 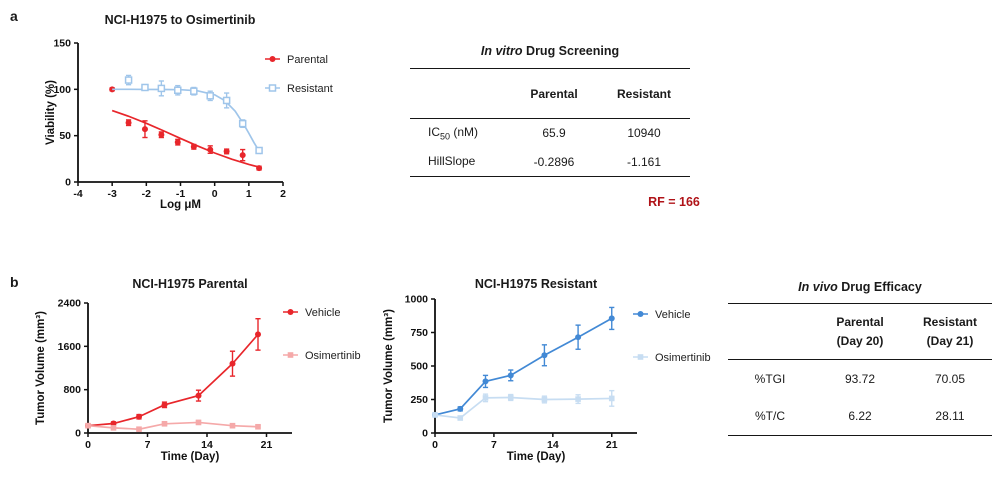 What do you see at coordinates (180, 205) in the screenshot?
I see `x-axis-label: Log μM` at bounding box center [180, 205].